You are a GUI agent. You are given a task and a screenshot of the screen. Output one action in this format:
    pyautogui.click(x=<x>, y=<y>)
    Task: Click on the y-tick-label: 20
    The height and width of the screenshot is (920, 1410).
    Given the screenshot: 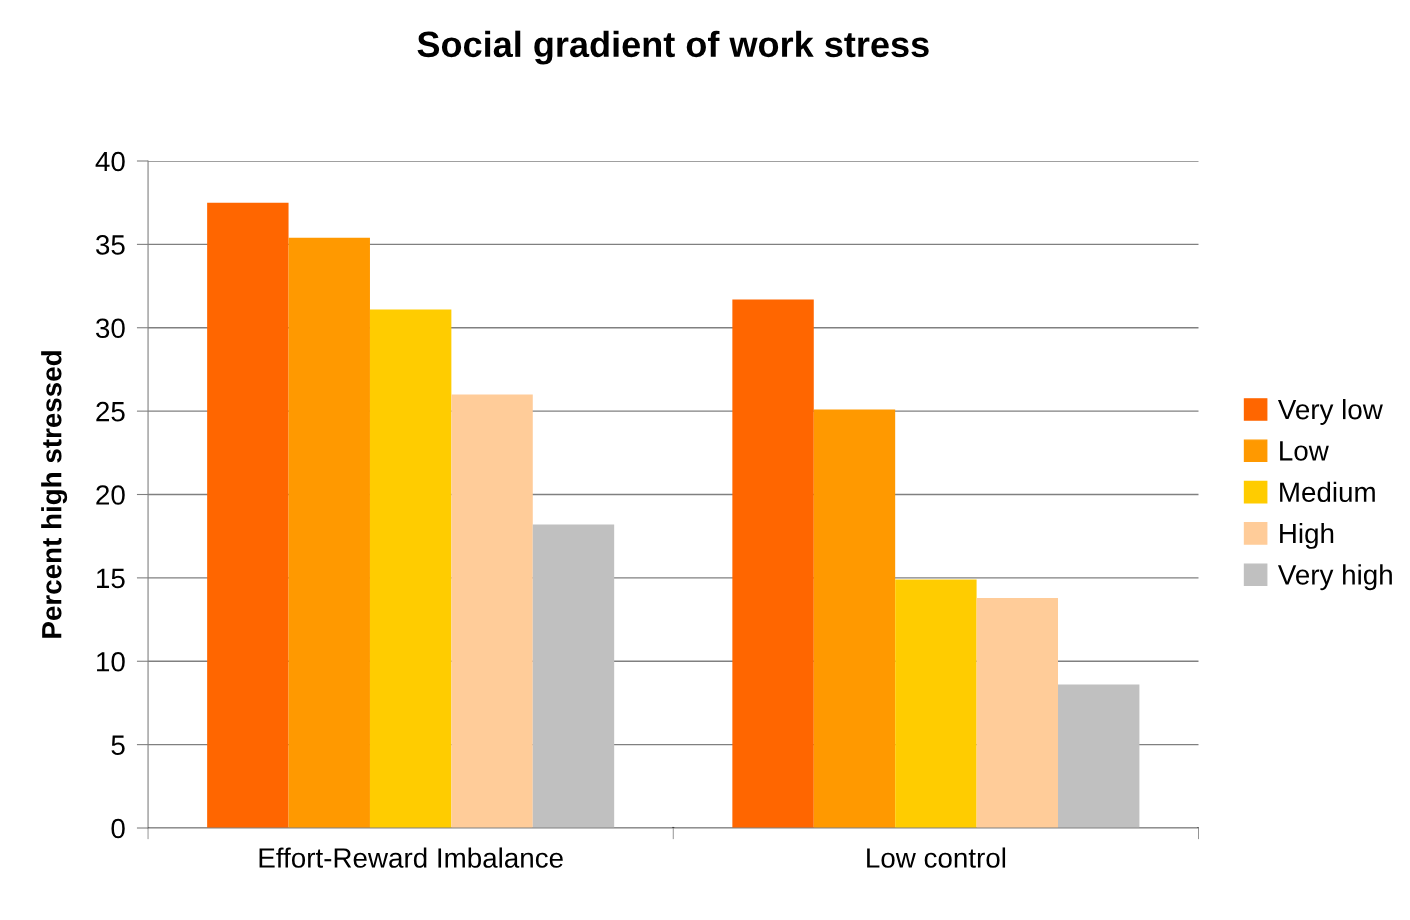 What is the action you would take?
    pyautogui.click(x=110, y=495)
    